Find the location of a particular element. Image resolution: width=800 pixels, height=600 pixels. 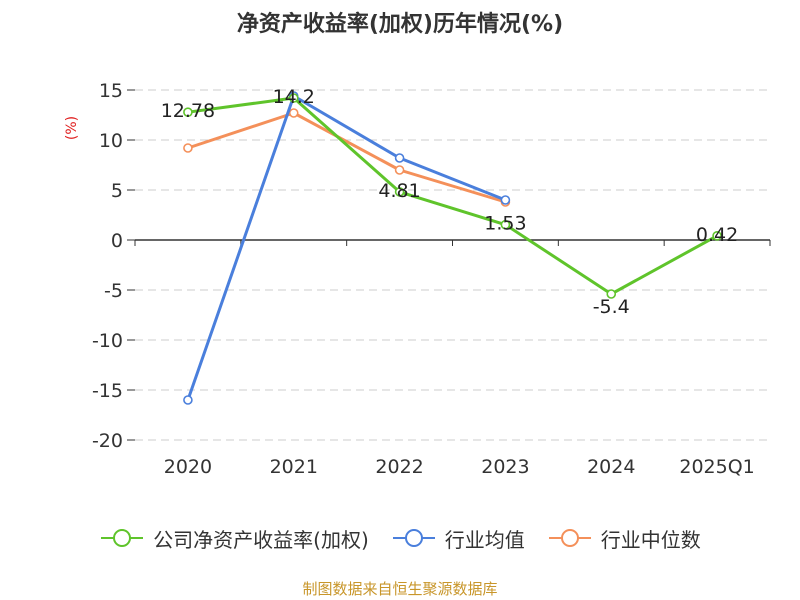

legend: 公司净资产收益率(加权) 行业均值 行业中位数 is located at coordinates (400, 538).